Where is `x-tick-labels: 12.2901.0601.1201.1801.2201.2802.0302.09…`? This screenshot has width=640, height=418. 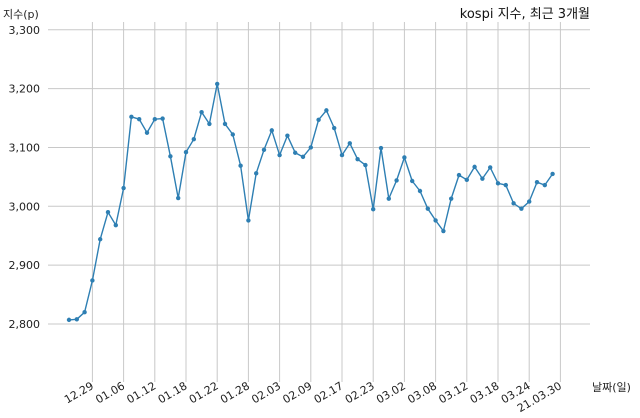 x-tick-labels: 12.2901.0601.1201.1801.2201.2802.0302.09… is located at coordinates (313, 397).